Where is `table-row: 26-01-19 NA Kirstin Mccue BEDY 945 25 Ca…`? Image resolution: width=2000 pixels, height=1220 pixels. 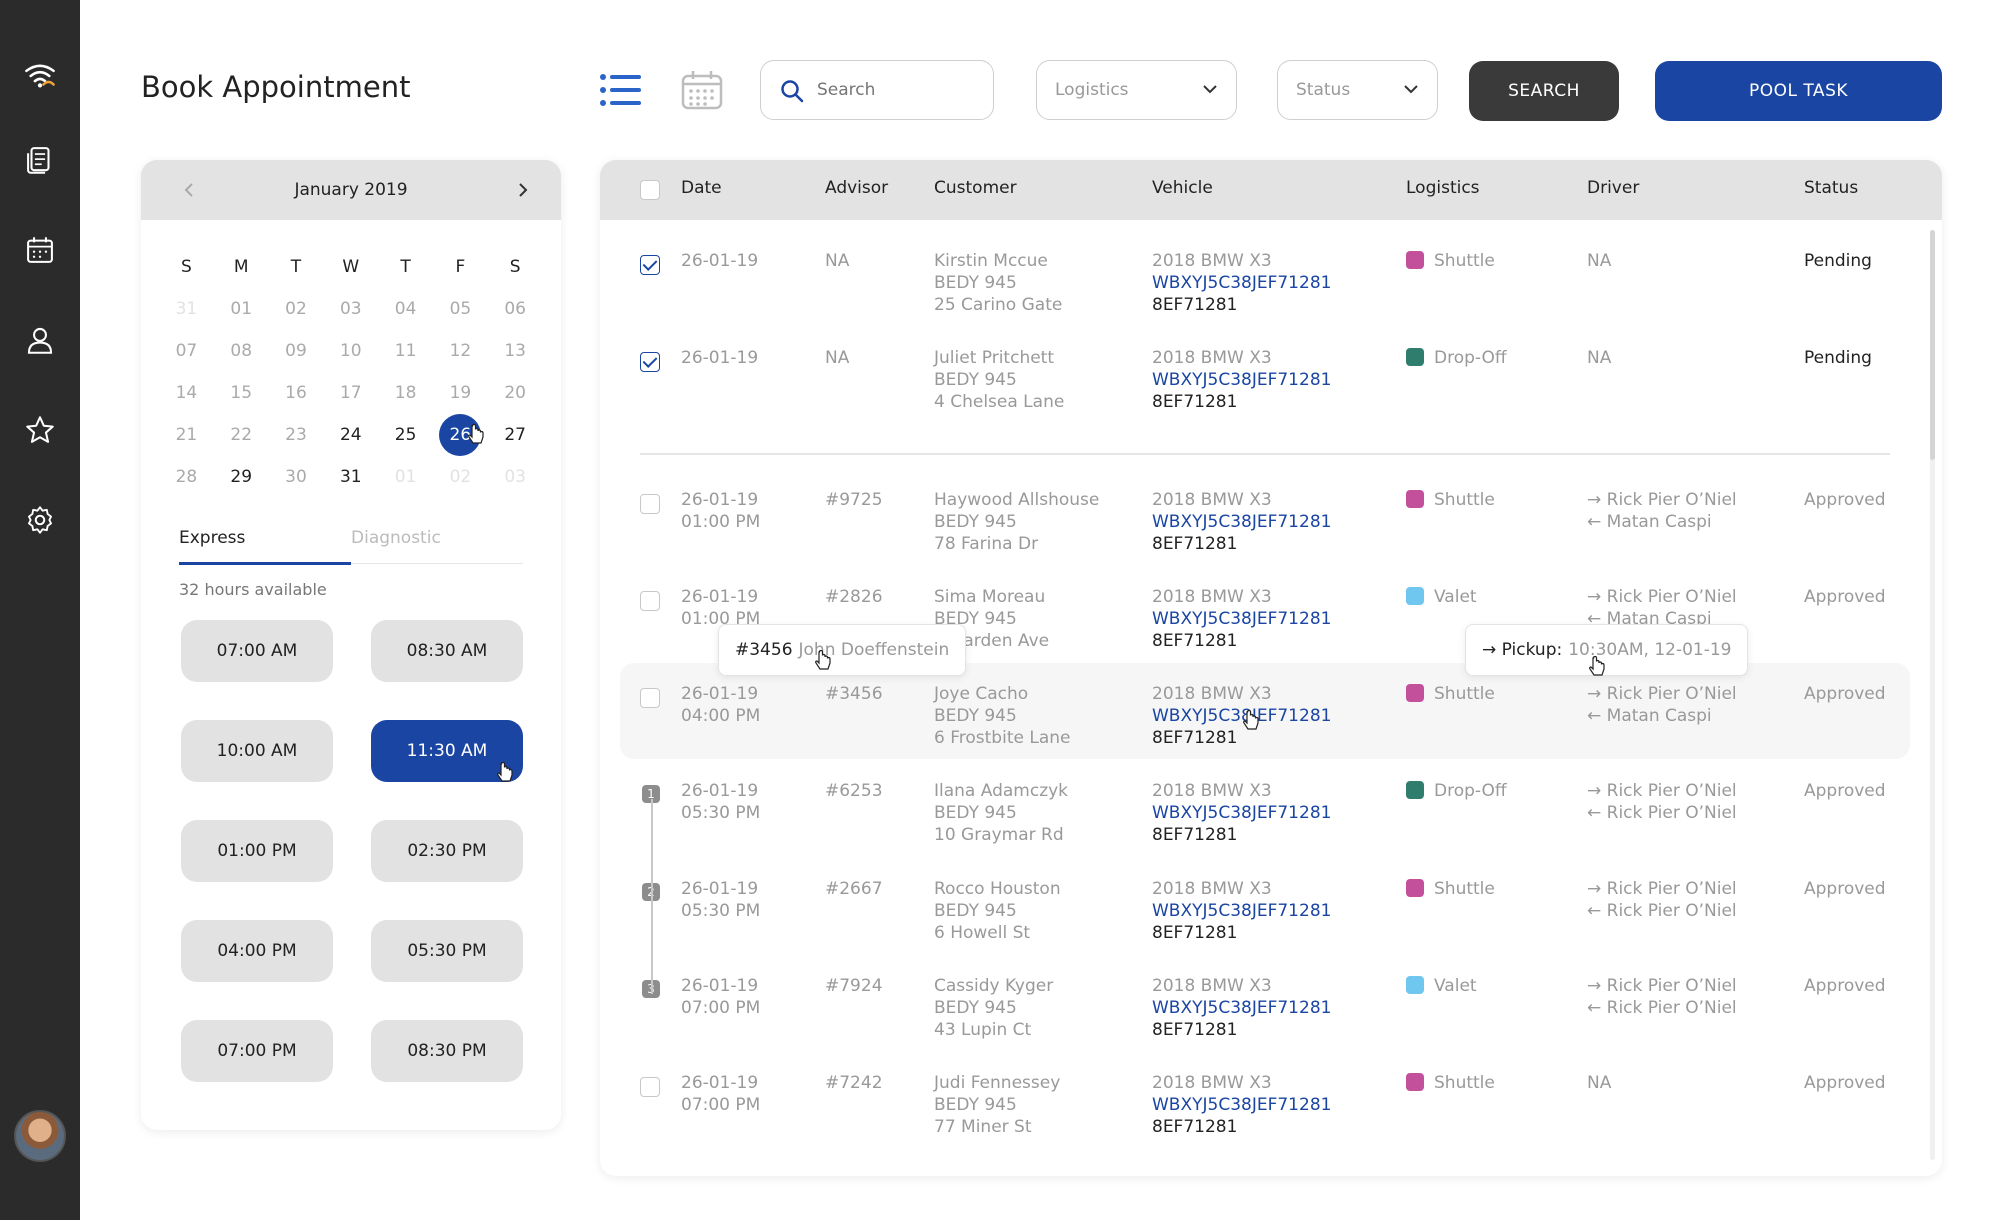 table-row: 26-01-19 NA Kirstin Mccue BEDY 945 25 Ca… is located at coordinates (1271, 298).